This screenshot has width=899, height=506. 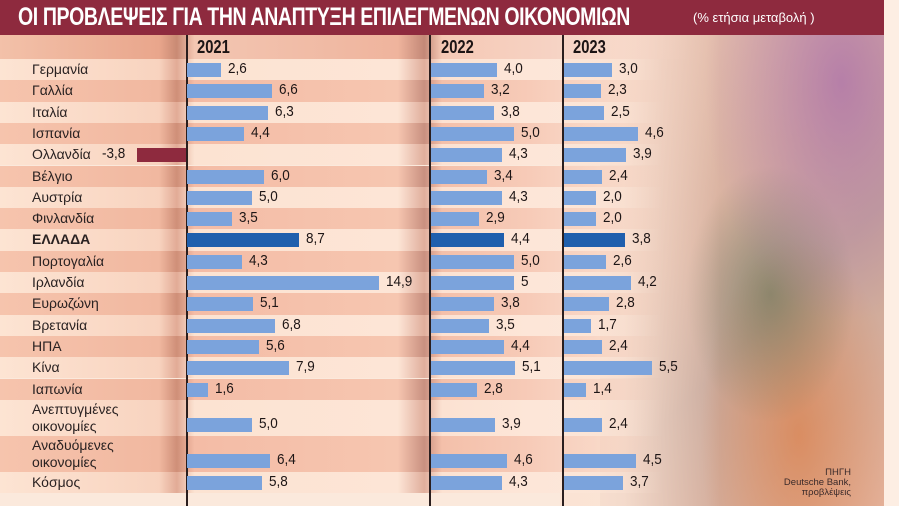 What do you see at coordinates (430, 270) in the screenshot?
I see `axis-2022` at bounding box center [430, 270].